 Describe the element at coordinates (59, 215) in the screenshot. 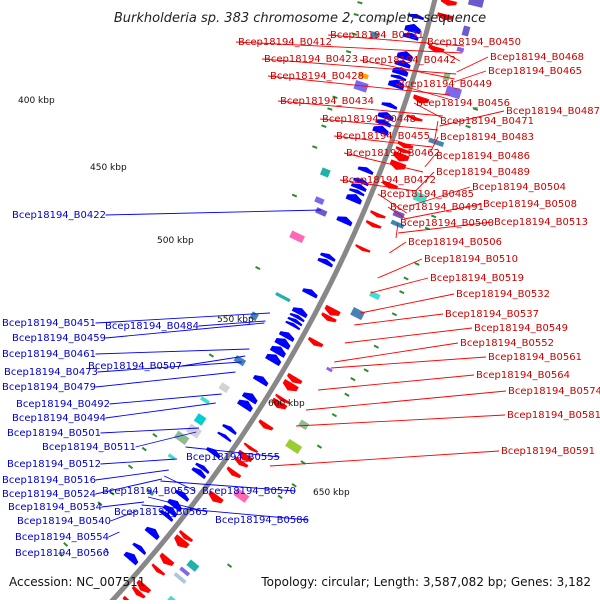

I see `reverse-gene-label: Bcep18194_B0422` at that location.